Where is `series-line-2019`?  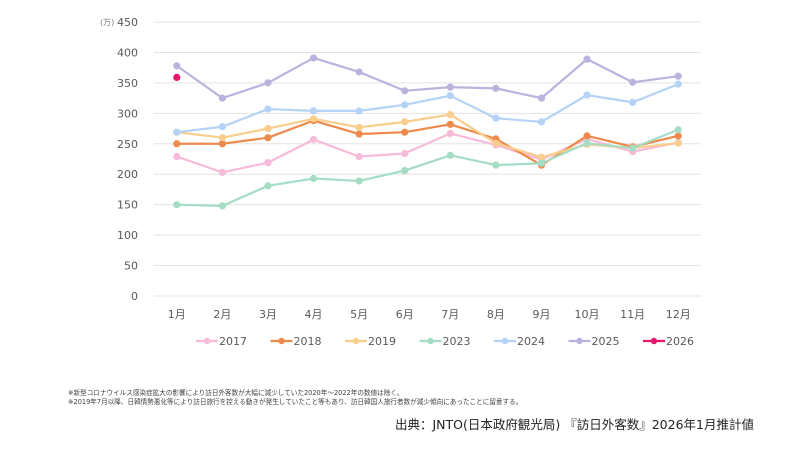
series-line-2019 is located at coordinates (427, 136).